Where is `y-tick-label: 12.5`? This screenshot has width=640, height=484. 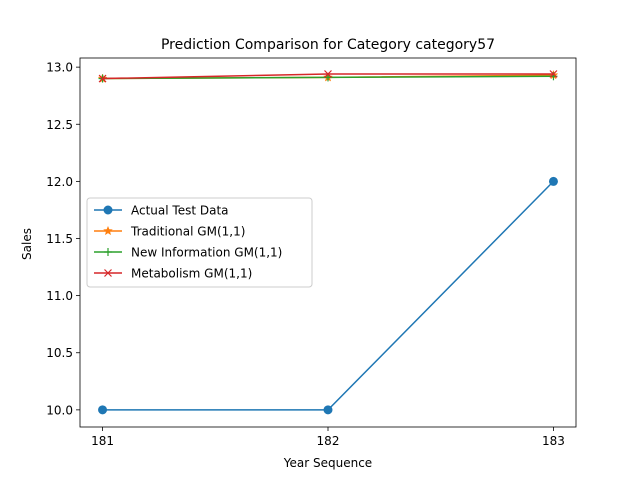
y-tick-label: 12.5 is located at coordinates (59, 125).